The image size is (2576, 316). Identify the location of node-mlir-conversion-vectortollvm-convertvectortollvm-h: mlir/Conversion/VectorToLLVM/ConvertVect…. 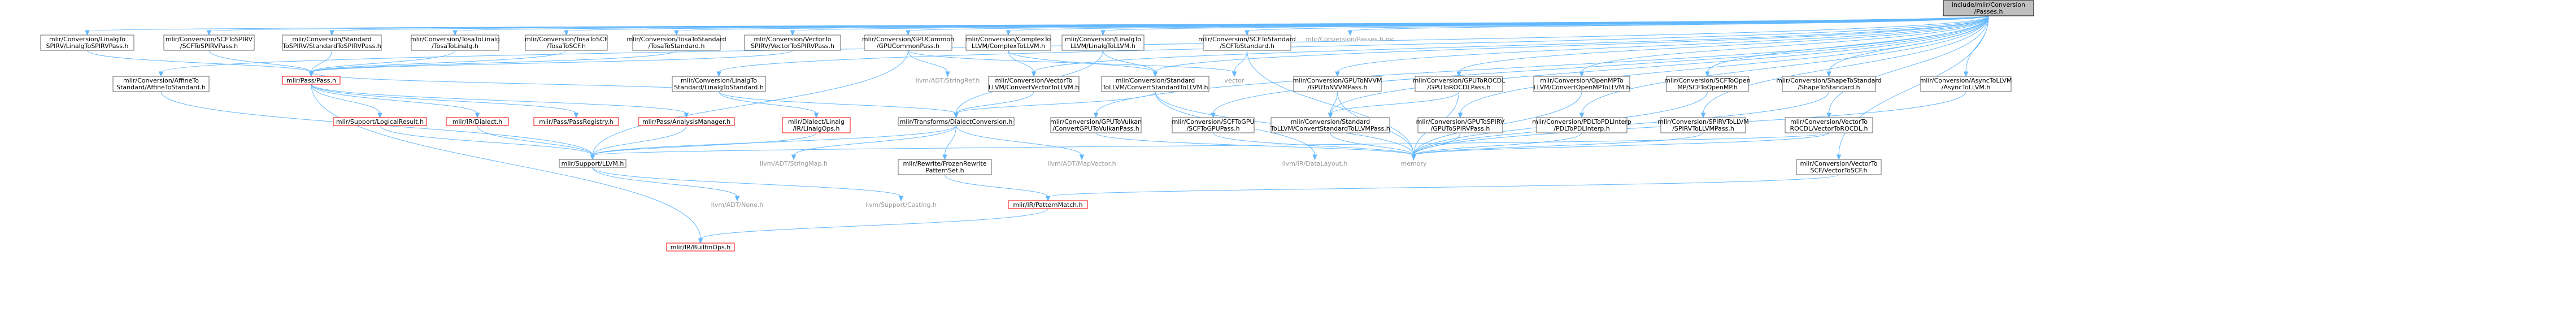
(1034, 84).